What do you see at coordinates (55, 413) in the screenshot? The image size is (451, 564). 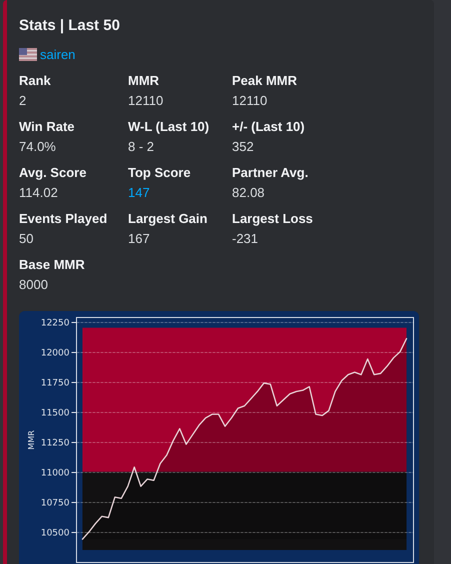 I see `y-tick-label: 11500` at bounding box center [55, 413].